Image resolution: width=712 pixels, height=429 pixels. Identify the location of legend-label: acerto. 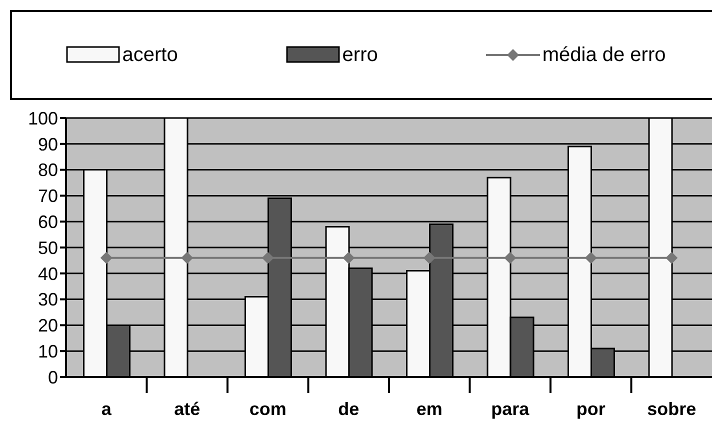
(150, 55).